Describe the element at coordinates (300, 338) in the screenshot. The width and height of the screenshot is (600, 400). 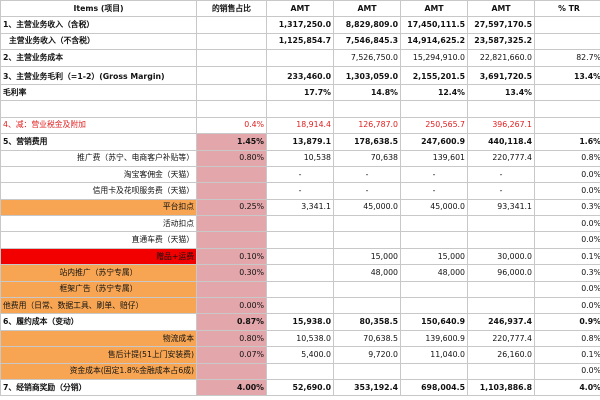
I see `amt-cell: 10,538.0` at that location.